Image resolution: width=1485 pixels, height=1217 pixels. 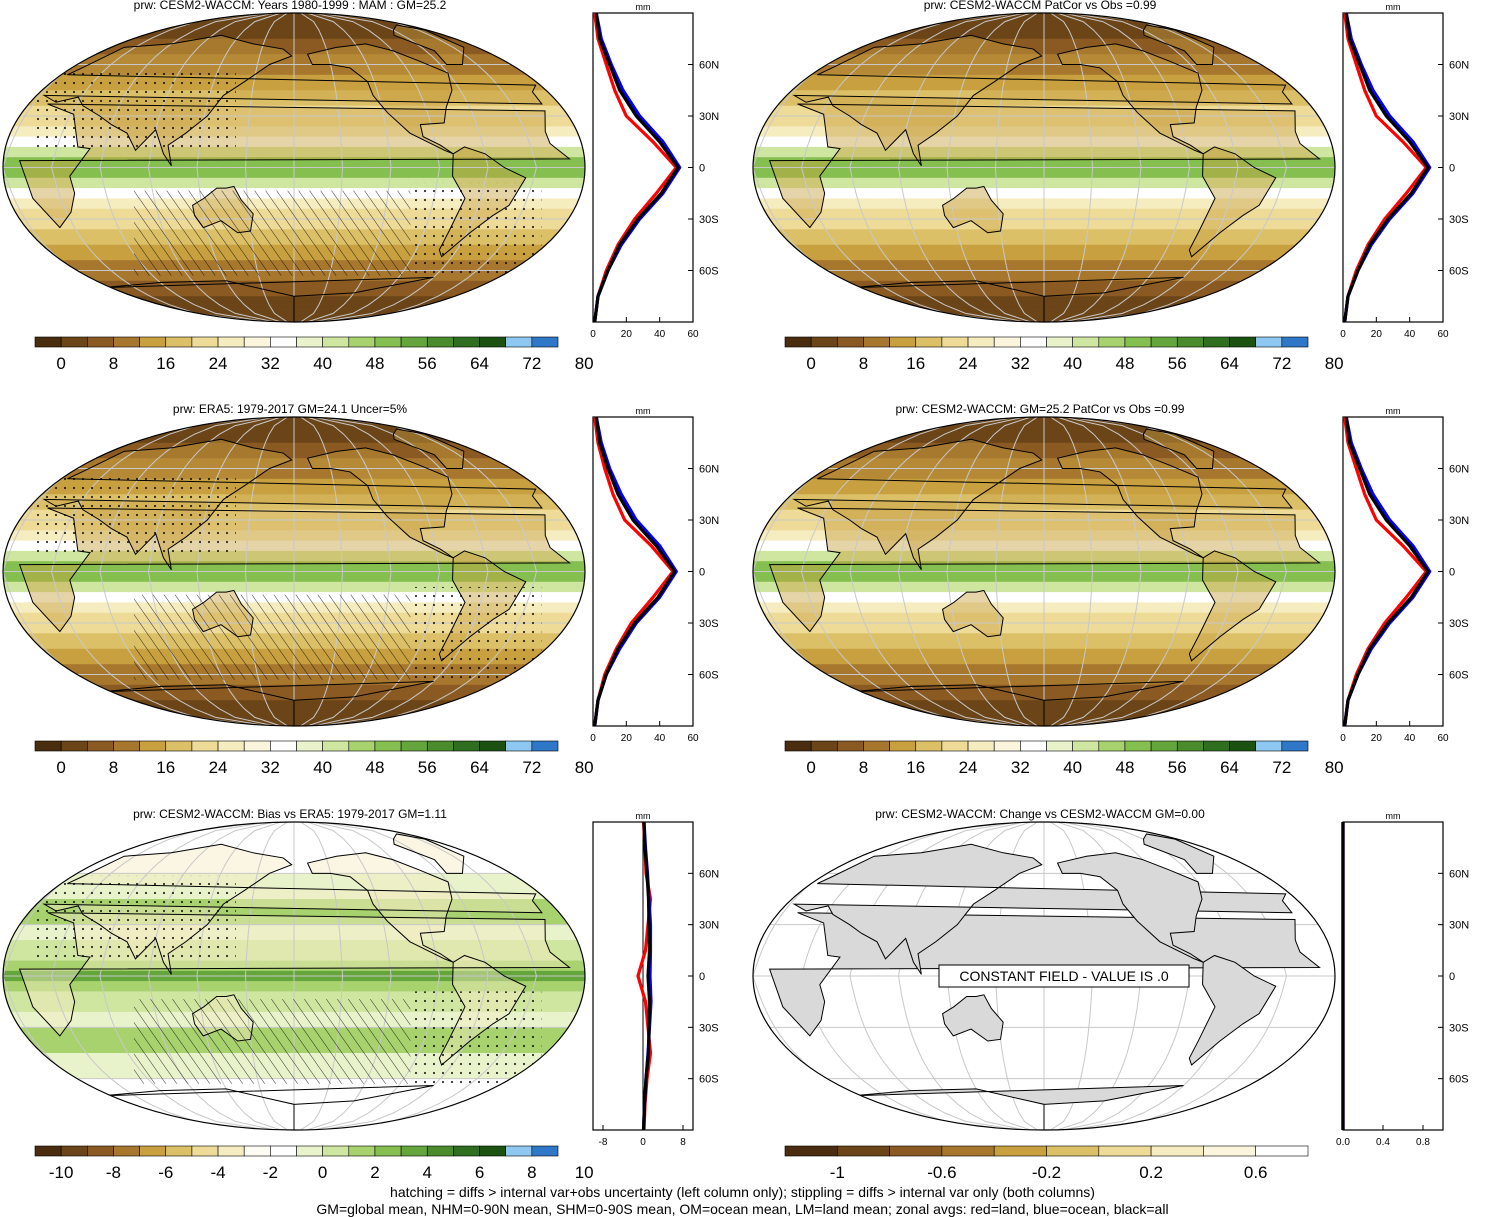 What do you see at coordinates (1044, 571) in the screenshot?
I see `map-field` at bounding box center [1044, 571].